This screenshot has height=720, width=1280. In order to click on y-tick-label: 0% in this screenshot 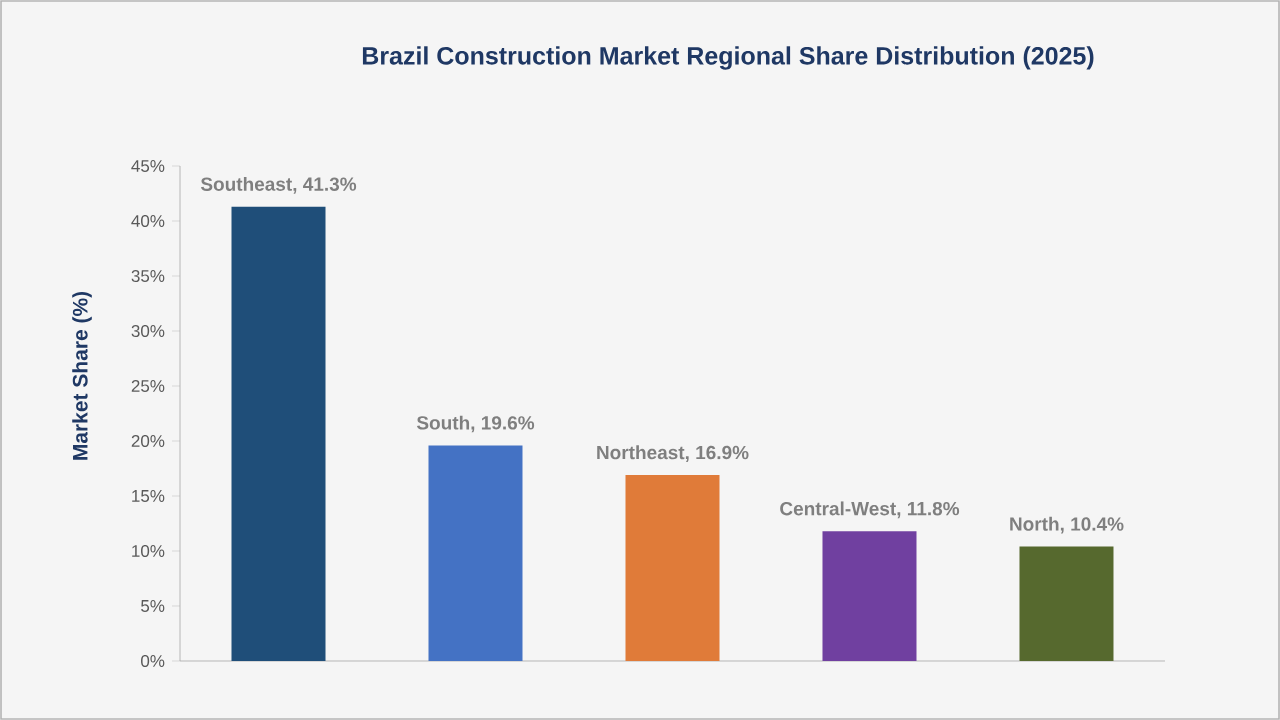, I will do `click(153, 661)`.